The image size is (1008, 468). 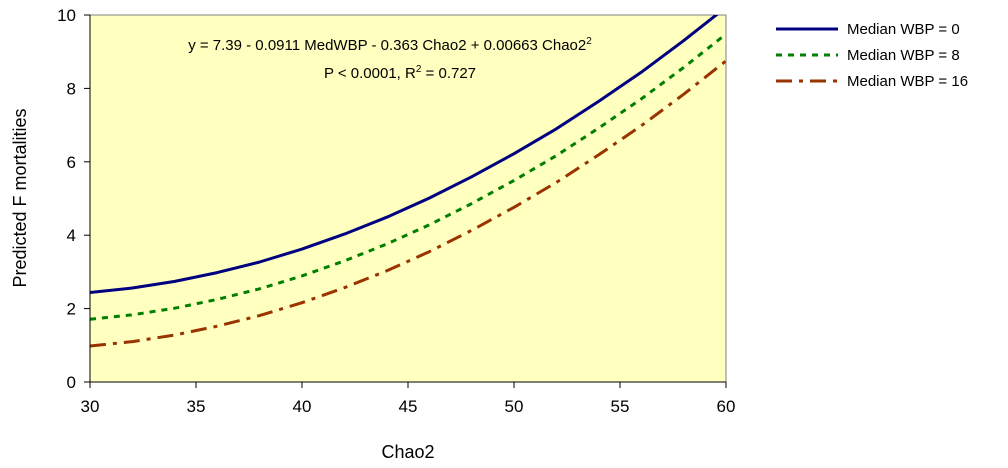 What do you see at coordinates (407, 452) in the screenshot?
I see `x-axis-title: Chao2` at bounding box center [407, 452].